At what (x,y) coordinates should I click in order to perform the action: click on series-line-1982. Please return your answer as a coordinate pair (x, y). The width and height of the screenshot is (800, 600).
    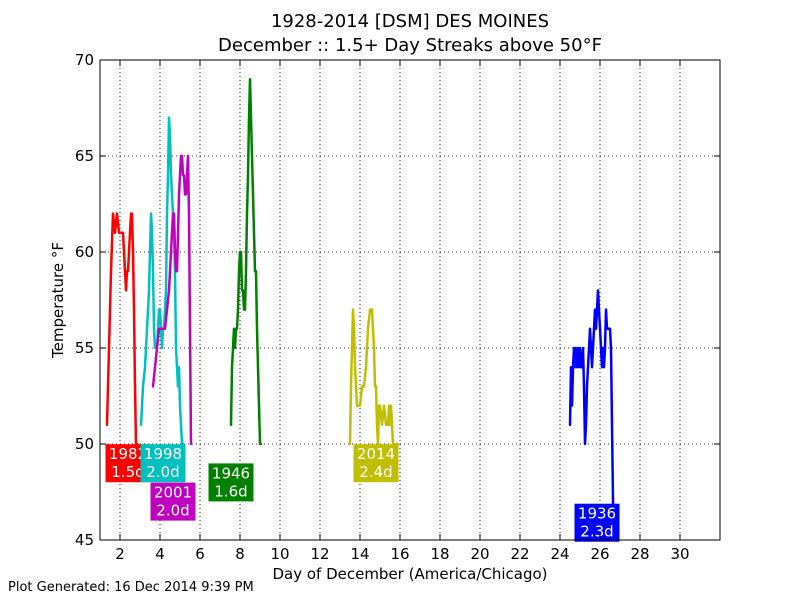
    Looking at the image, I should click on (122, 329).